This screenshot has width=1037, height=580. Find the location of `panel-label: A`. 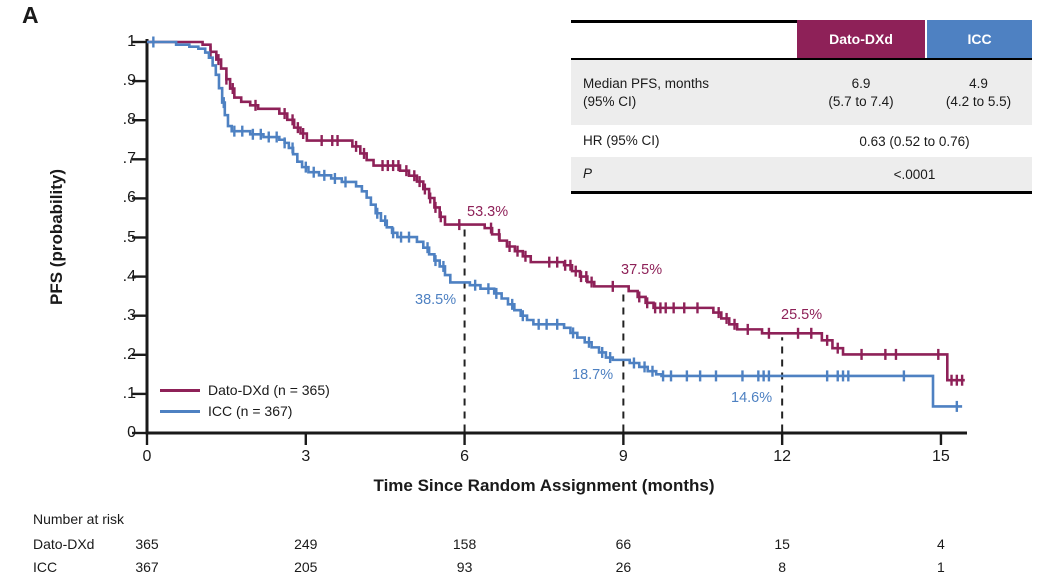

panel-label: A is located at coordinates (30, 15).